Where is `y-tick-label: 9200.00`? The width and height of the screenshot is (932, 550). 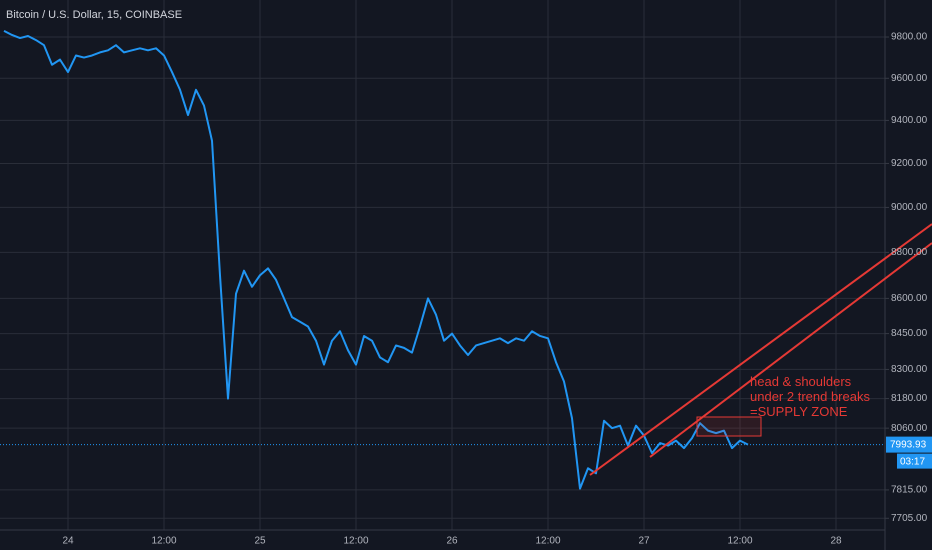 y-tick-label: 9200.00 is located at coordinates (909, 163).